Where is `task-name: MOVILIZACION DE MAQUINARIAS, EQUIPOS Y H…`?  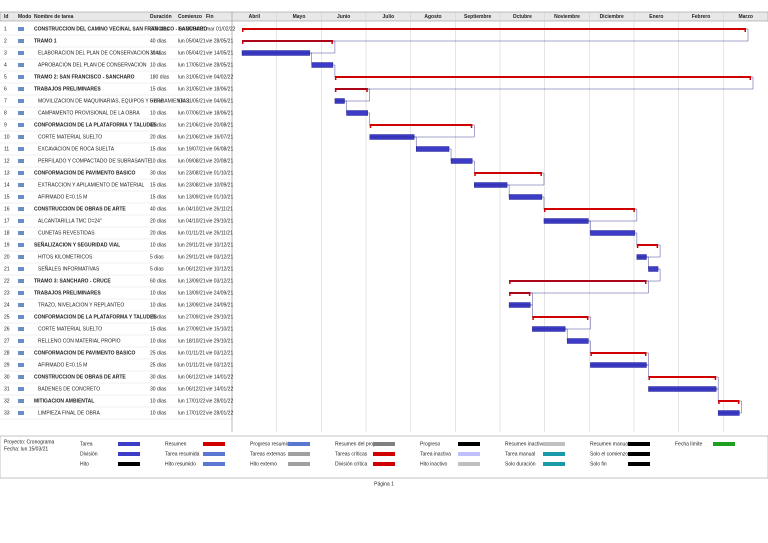
task-name: MOVILIZACION DE MAQUINARIAS, EQUIPOS Y H… is located at coordinates (114, 101).